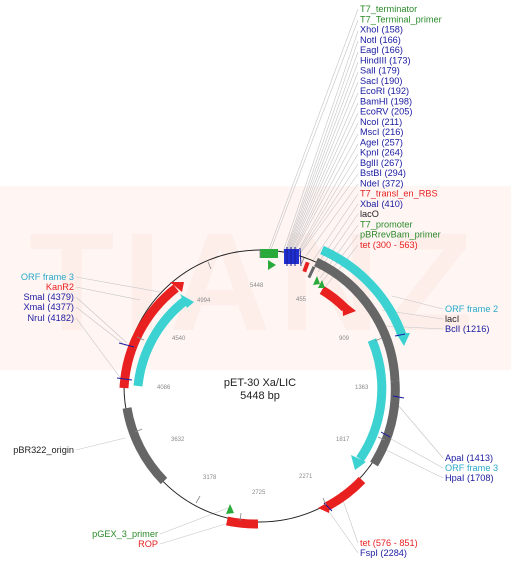 This screenshot has height=563, width=511. I want to click on orf-frame-2-feature, so click(363, 291).